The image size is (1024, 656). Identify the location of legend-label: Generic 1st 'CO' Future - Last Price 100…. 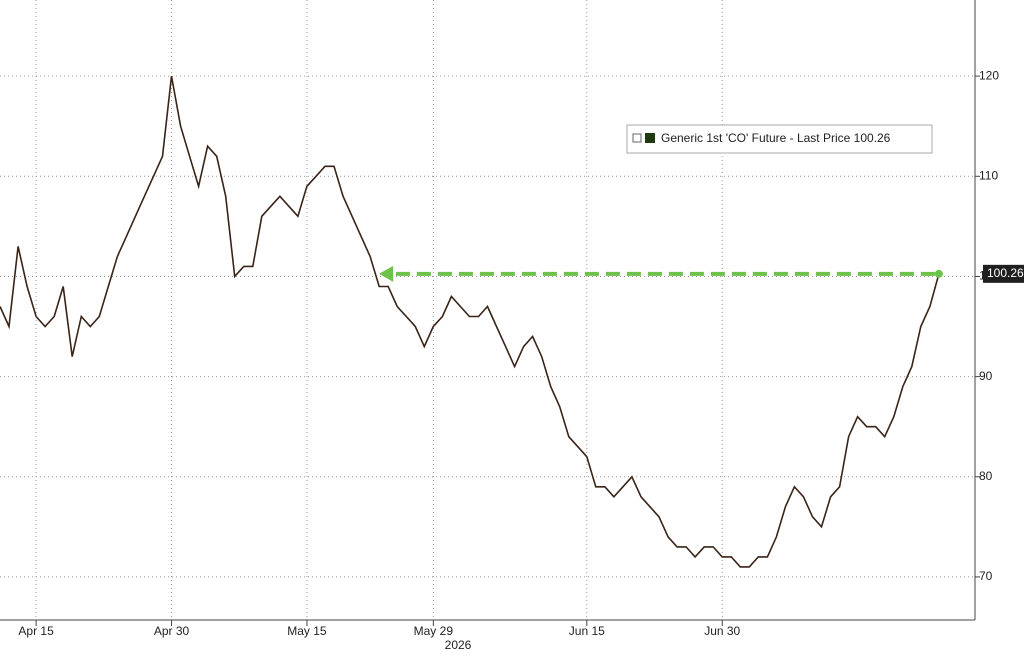
(776, 138).